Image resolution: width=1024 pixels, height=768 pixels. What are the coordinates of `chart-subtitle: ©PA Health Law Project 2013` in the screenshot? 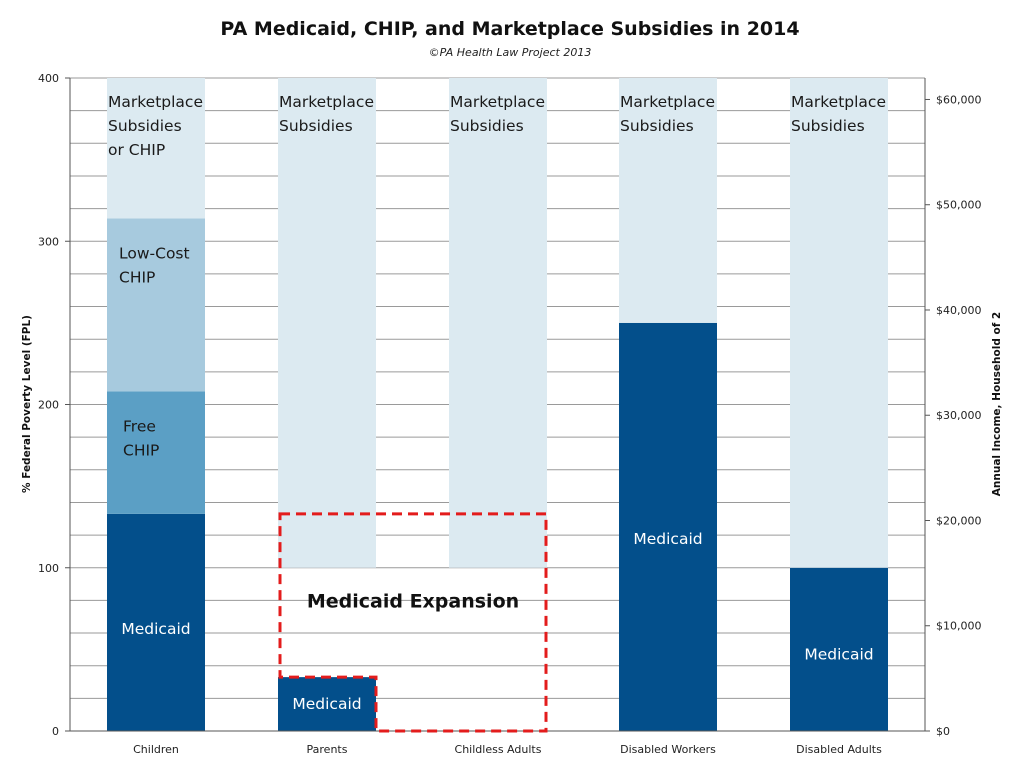 It's located at (510, 52).